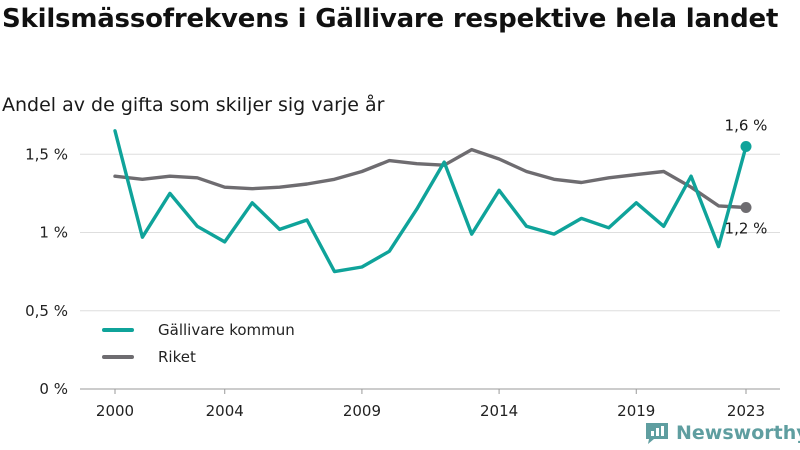  Describe the element at coordinates (430, 404) in the screenshot. I see `x-axis-ticks: 2000 2004 2009 2014 2019 2023` at that location.